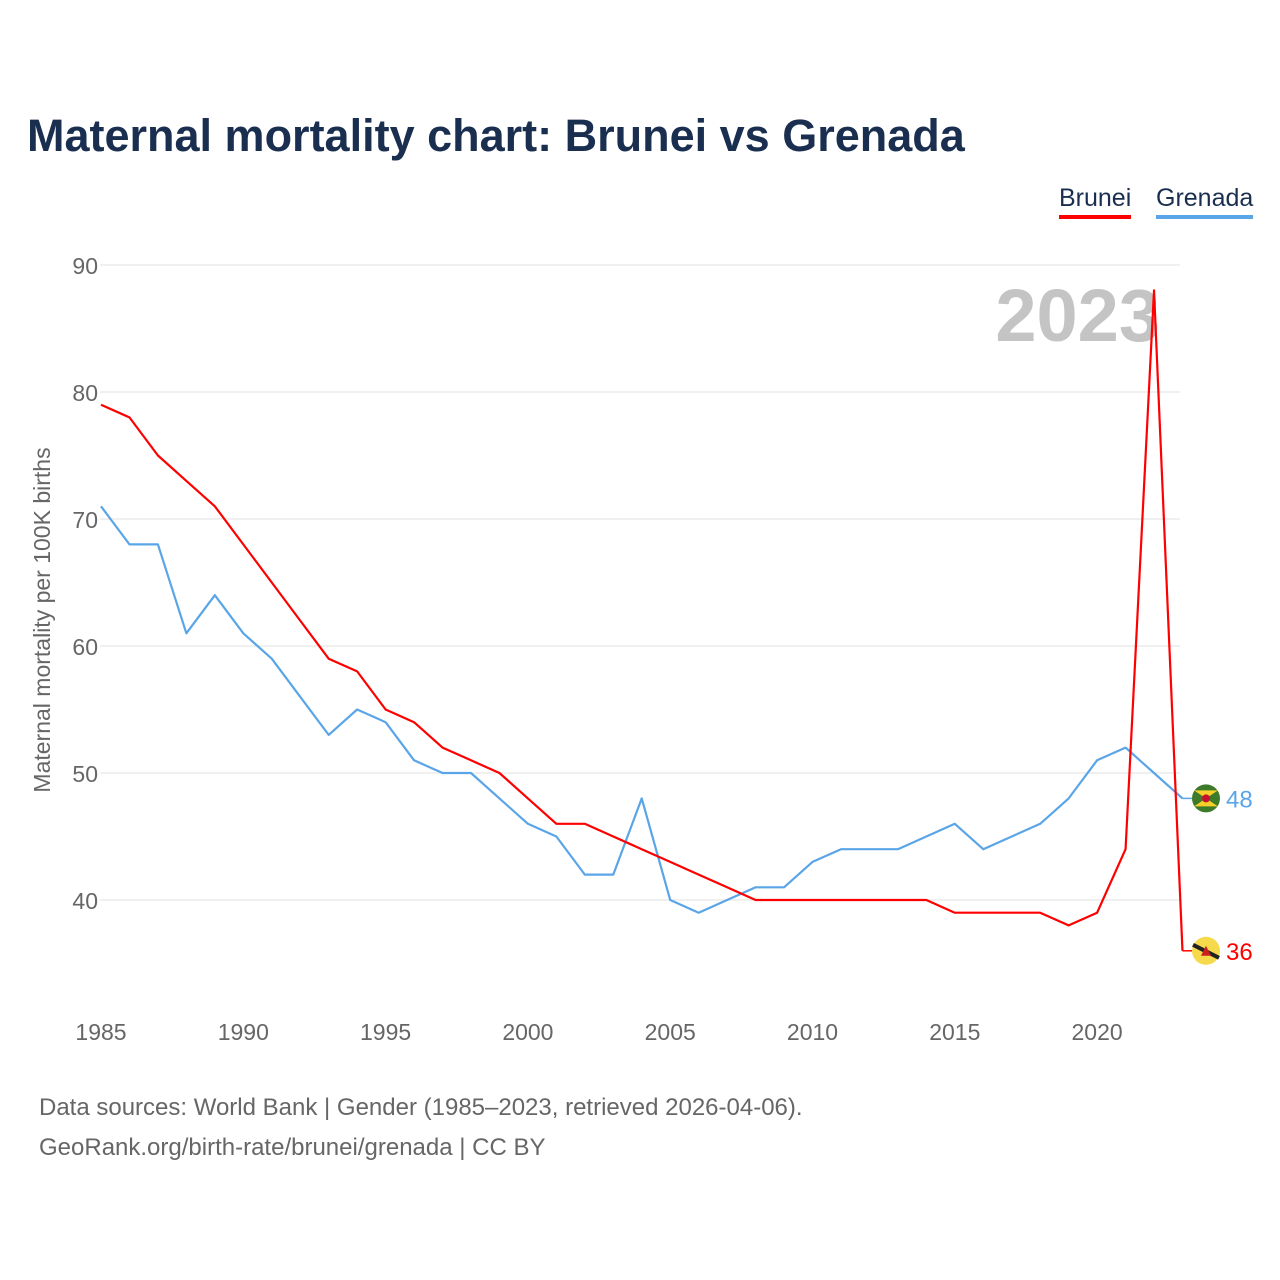 The width and height of the screenshot is (1280, 1280). I want to click on brunei-flag-emblem, so click(1206, 950).